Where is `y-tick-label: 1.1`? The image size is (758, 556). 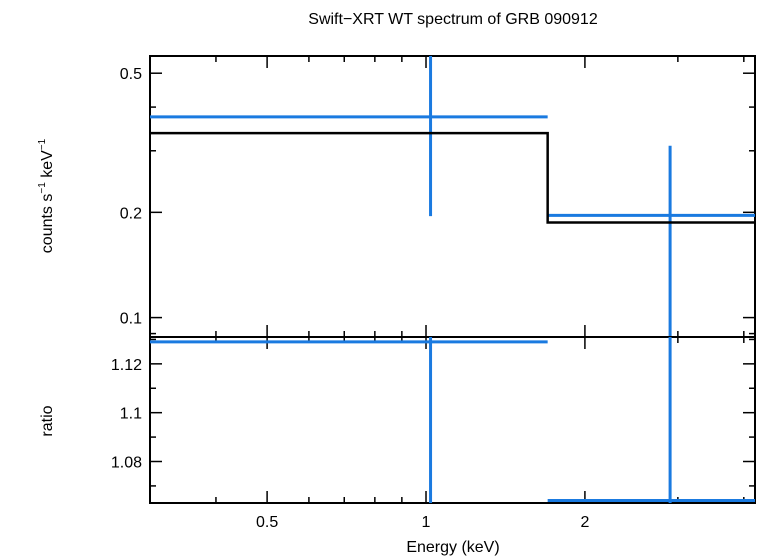 y-tick-label: 1.1 is located at coordinates (131, 414).